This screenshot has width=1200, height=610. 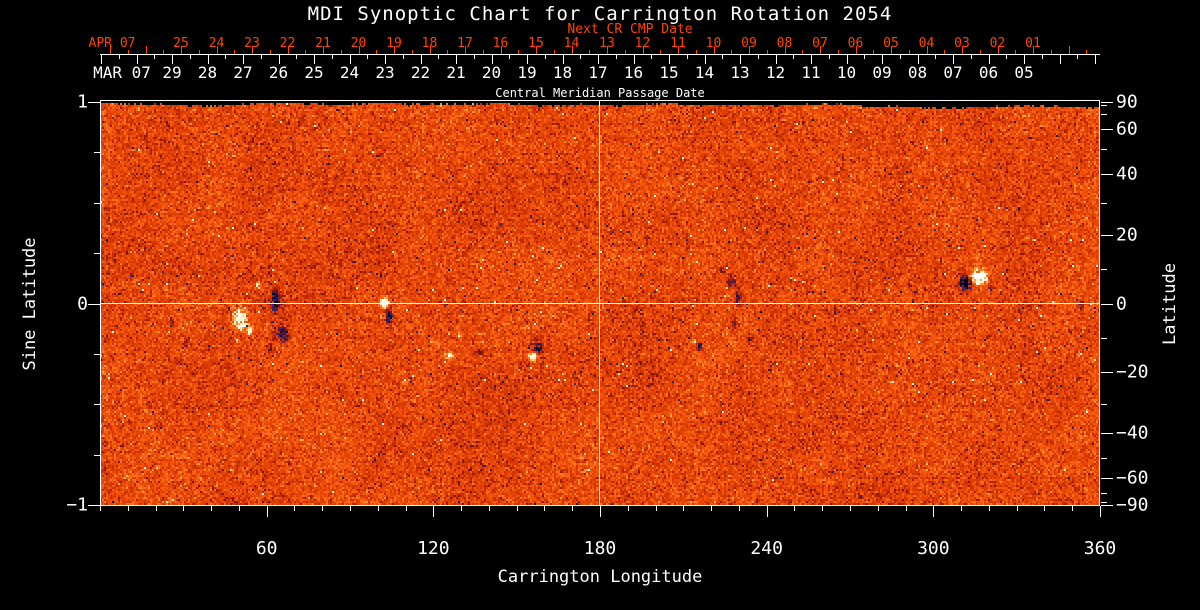 What do you see at coordinates (1127, 129) in the screenshot?
I see `latitude-tick-label: 60` at bounding box center [1127, 129].